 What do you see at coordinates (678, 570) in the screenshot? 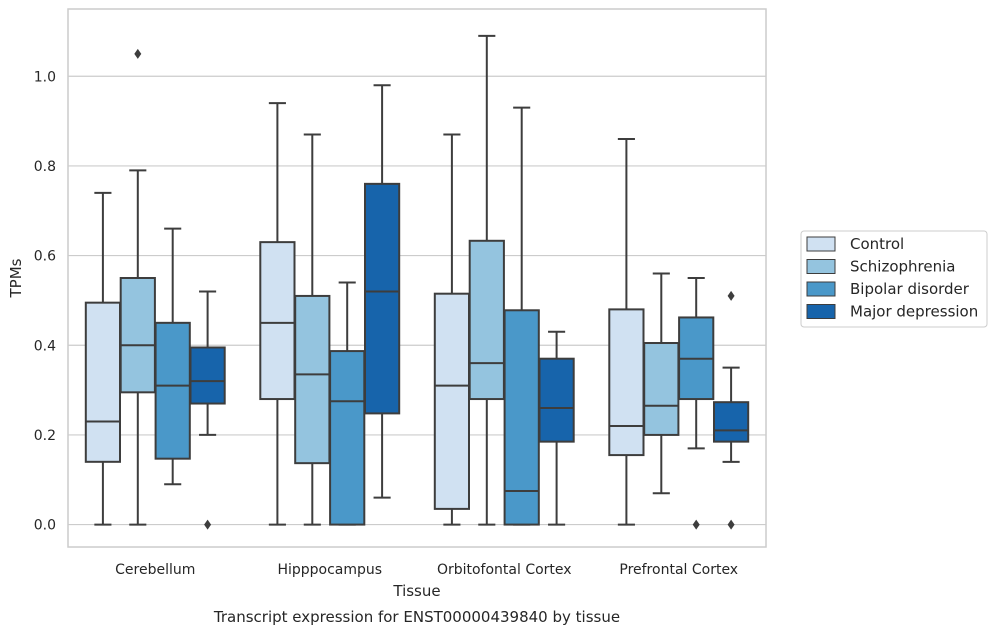
I see `x-tick-label: Prefrontal Cortex` at bounding box center [678, 570].